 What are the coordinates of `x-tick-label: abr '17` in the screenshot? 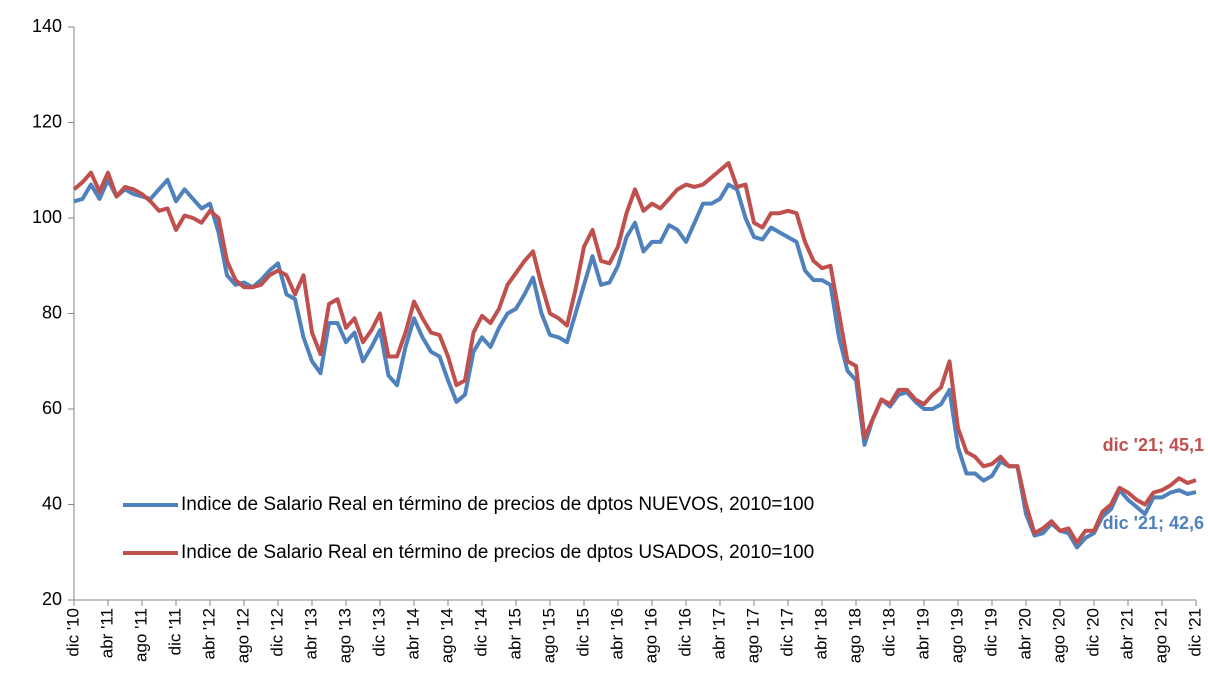 It's located at (718, 633).